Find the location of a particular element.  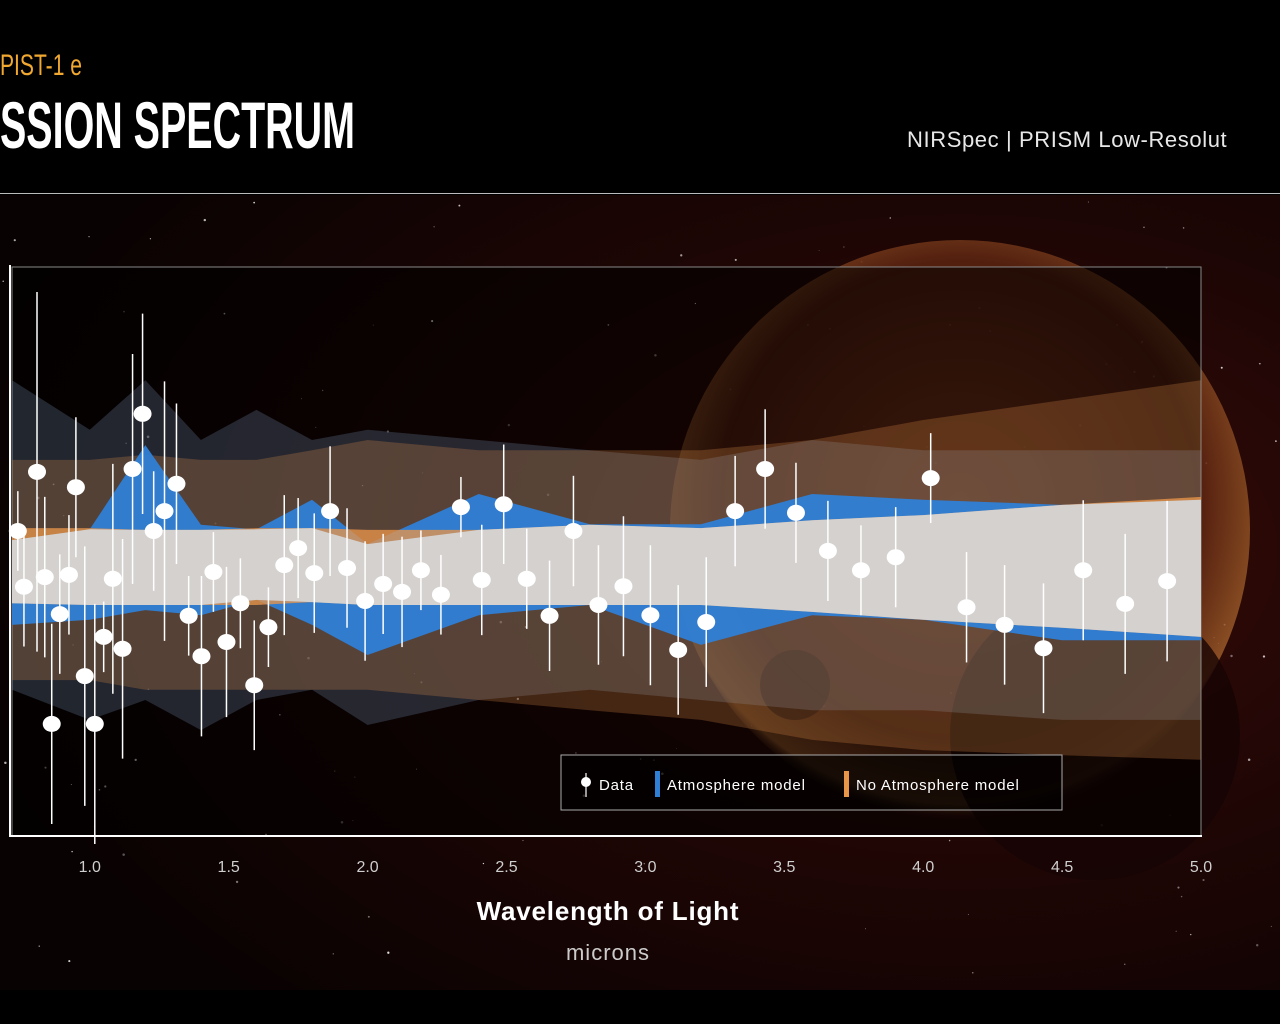

x-tick-label: 4.5 is located at coordinates (1062, 867).